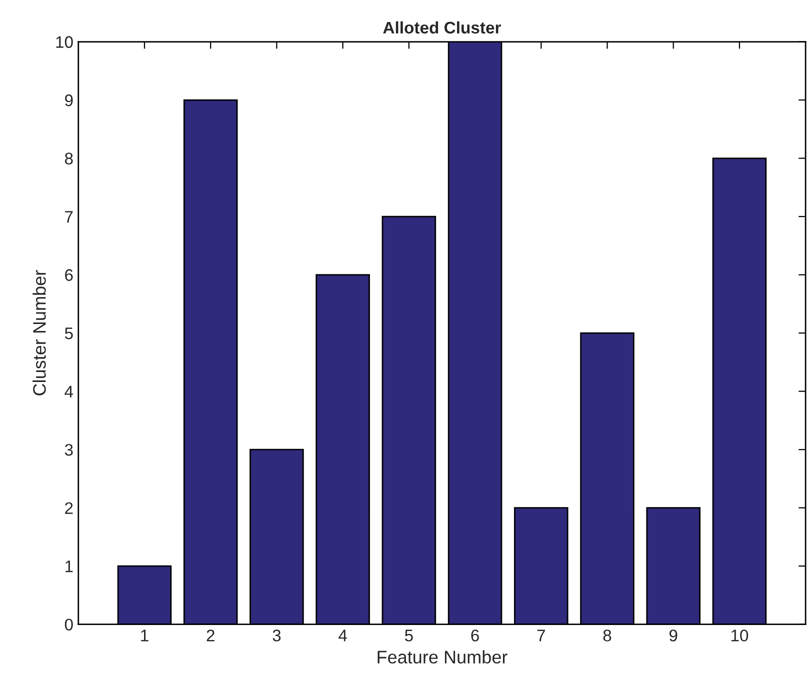 Image resolution: width=808 pixels, height=696 pixels. Describe the element at coordinates (69, 275) in the screenshot. I see `y-tick-label: 6` at that location.